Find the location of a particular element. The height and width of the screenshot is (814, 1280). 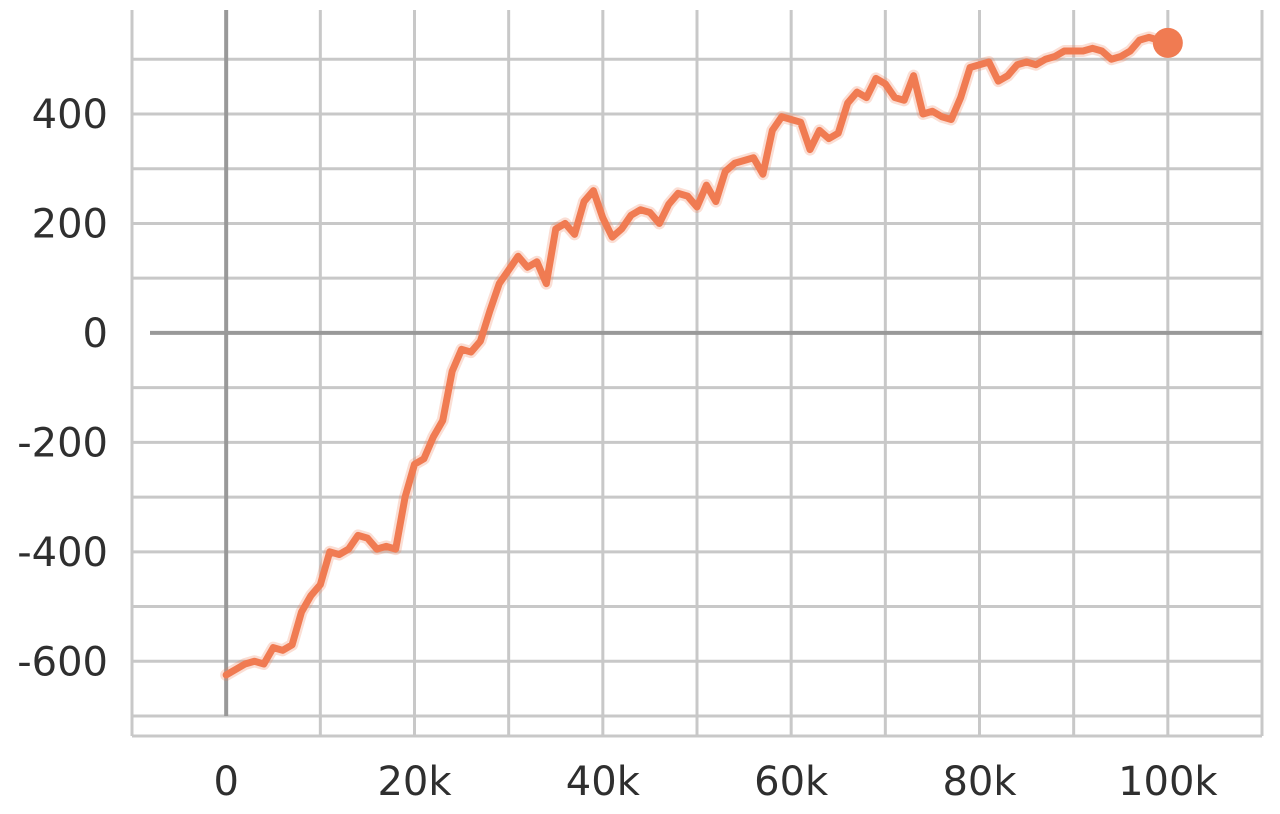

x-tick-label: 80k is located at coordinates (979, 782).